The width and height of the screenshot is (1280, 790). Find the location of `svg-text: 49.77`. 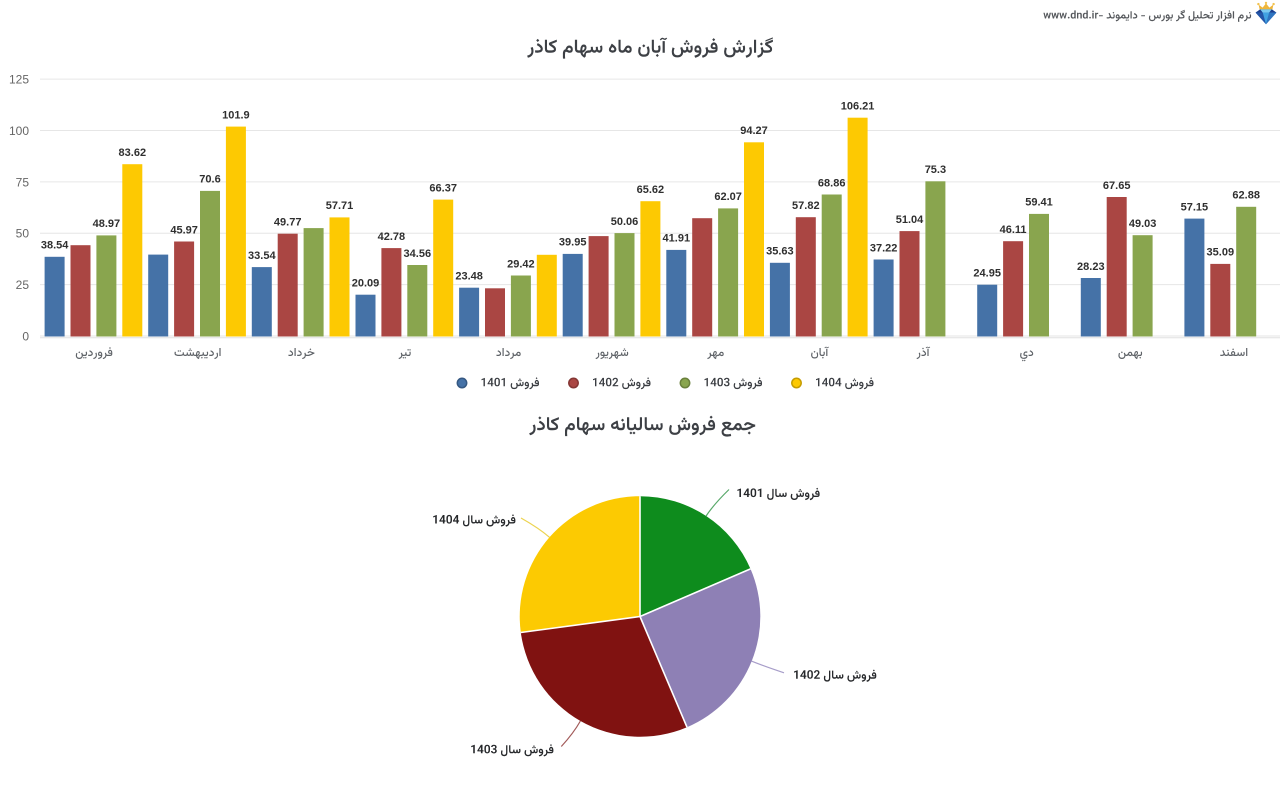

svg-text: 49.77 is located at coordinates (288, 223).